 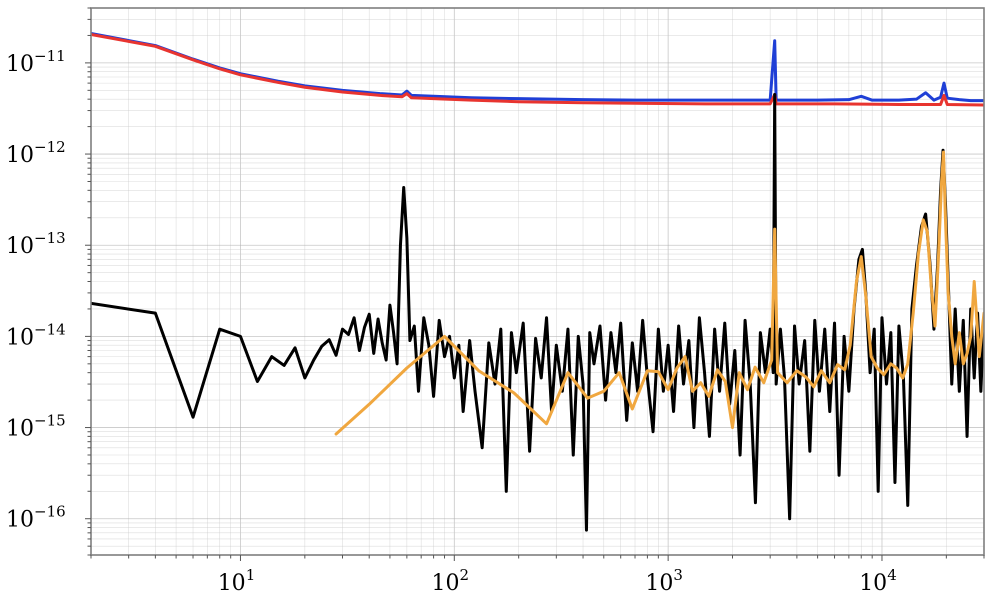 I want to click on y-tick-labels: 10−11 10−12 10−13 10−14 10−15 10−16, so click(x=36, y=290).